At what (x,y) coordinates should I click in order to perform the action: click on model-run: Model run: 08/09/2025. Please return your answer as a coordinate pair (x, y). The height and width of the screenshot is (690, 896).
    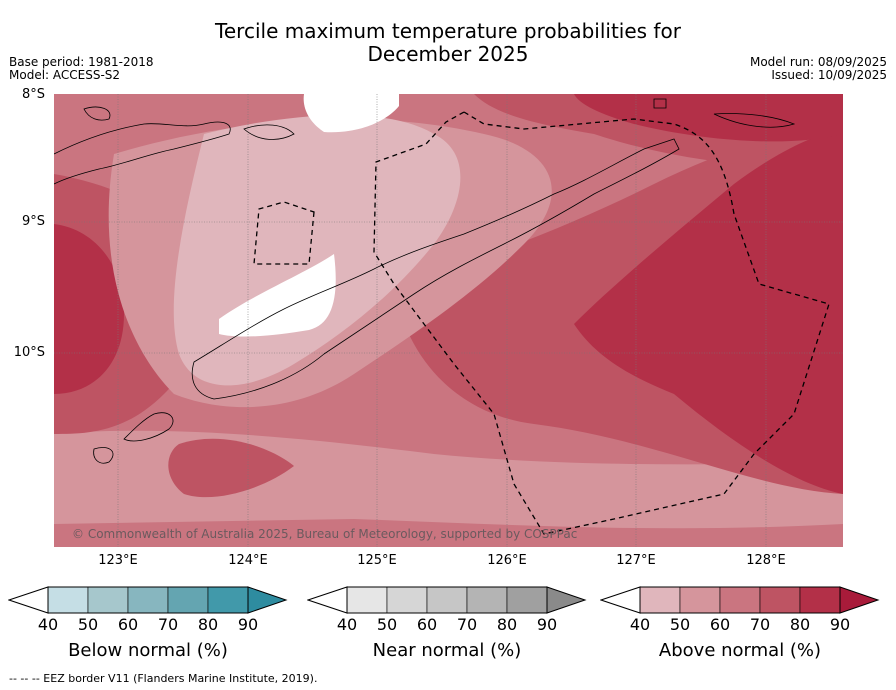
    Looking at the image, I should click on (818, 62).